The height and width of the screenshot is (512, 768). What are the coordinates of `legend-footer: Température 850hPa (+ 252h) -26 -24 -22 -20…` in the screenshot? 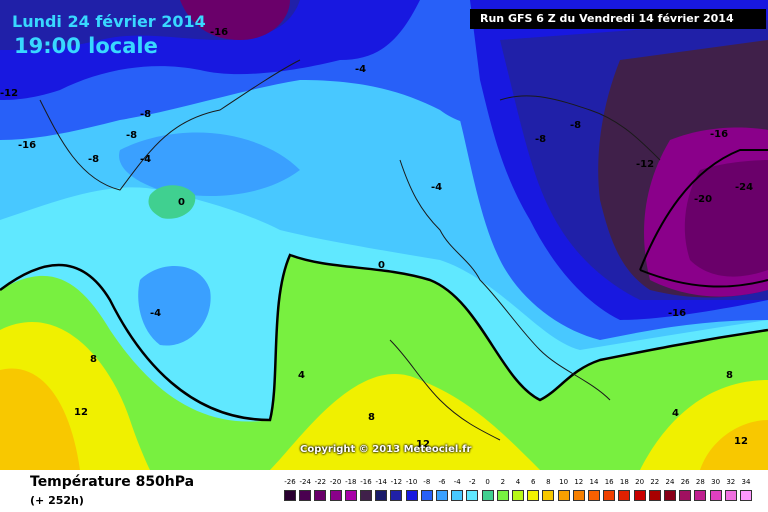 It's located at (384, 491).